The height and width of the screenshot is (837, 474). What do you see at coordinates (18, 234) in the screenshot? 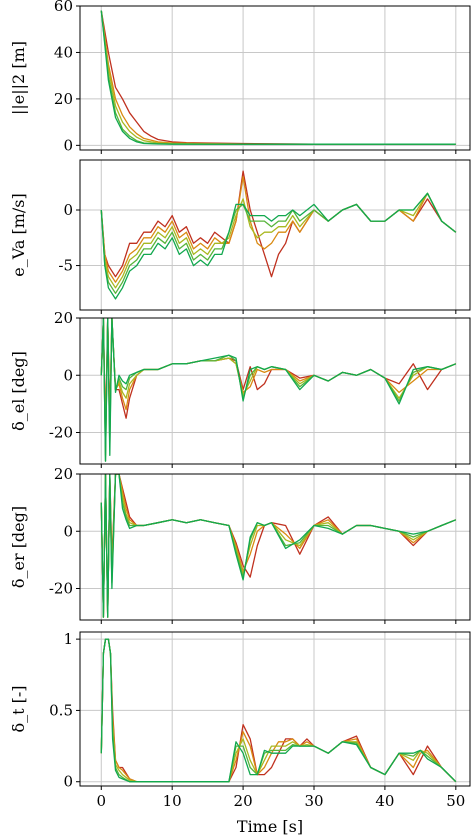
I see `y-axis-label: e_Va [m/s]` at bounding box center [18, 234].